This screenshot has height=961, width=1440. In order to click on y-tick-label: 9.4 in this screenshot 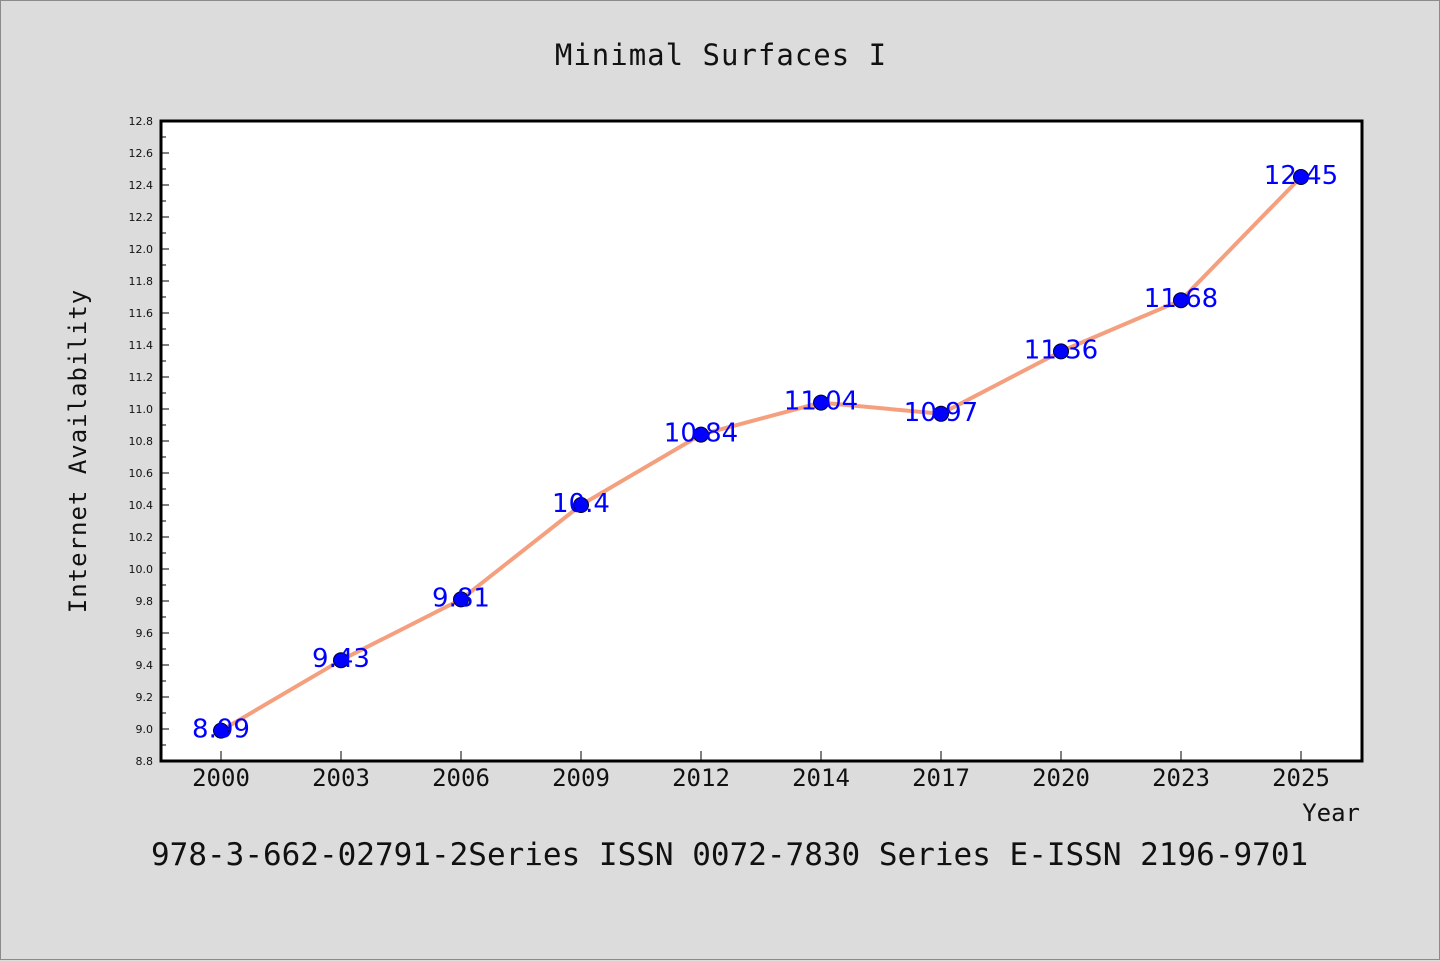, I will do `click(145, 665)`.